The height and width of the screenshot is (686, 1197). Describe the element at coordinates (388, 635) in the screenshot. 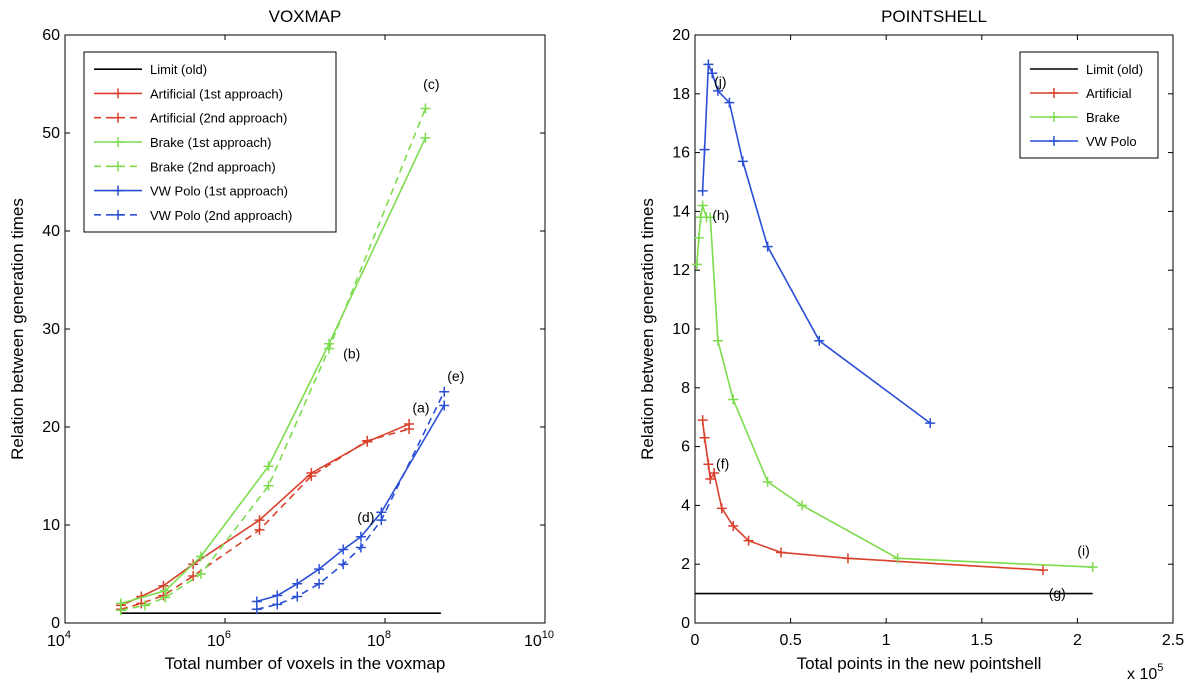

I see `x-tick-exponent: 8` at that location.